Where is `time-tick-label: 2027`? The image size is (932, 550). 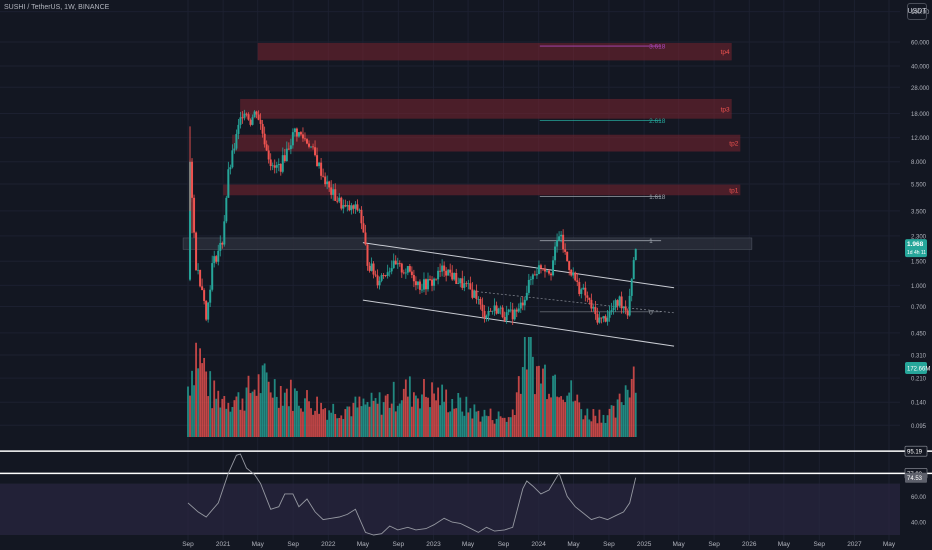
time-tick-label: 2027 is located at coordinates (854, 544).